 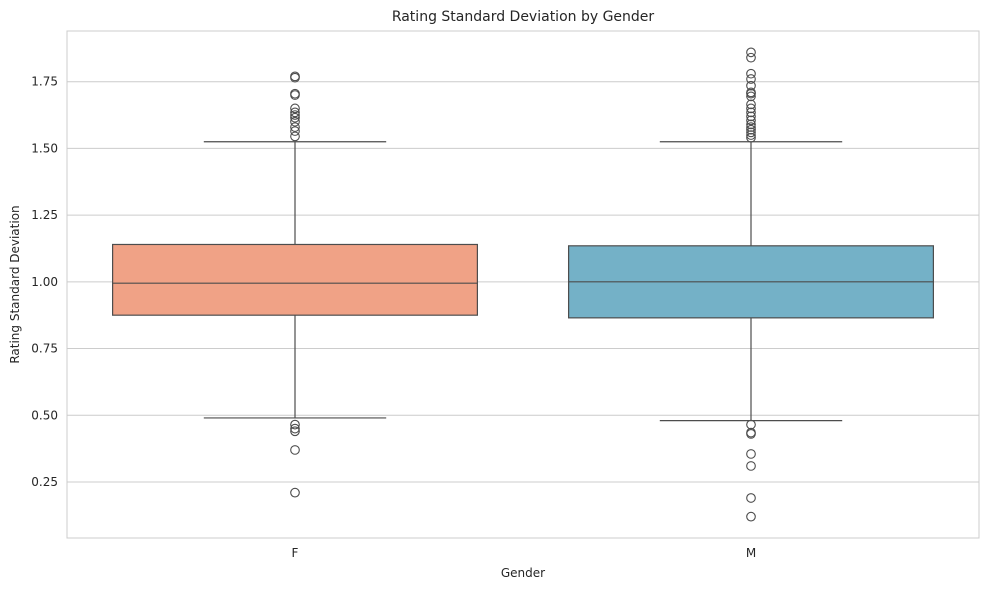 I want to click on x-axis-label: Gender, so click(x=523, y=573).